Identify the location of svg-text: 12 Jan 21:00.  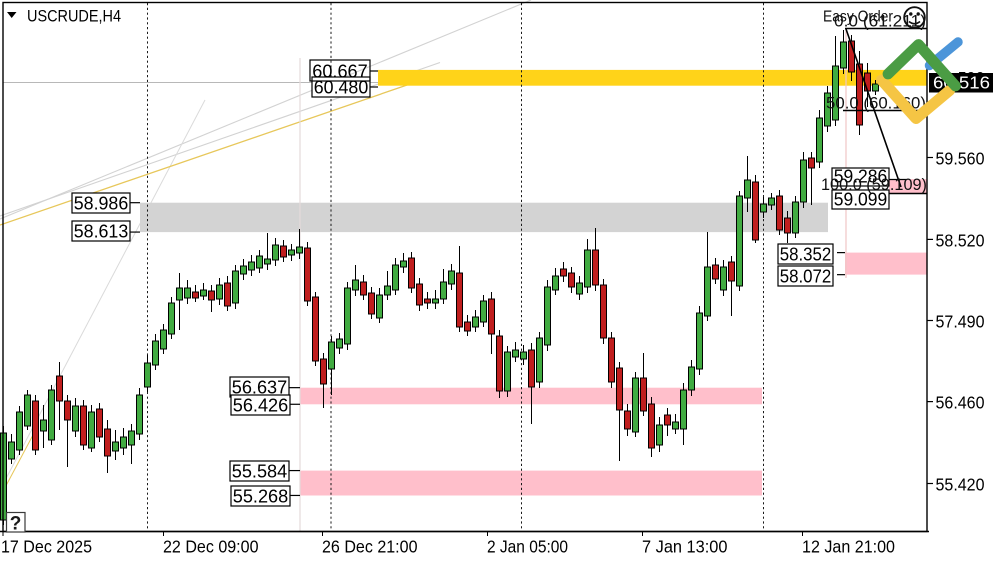
(848, 547).